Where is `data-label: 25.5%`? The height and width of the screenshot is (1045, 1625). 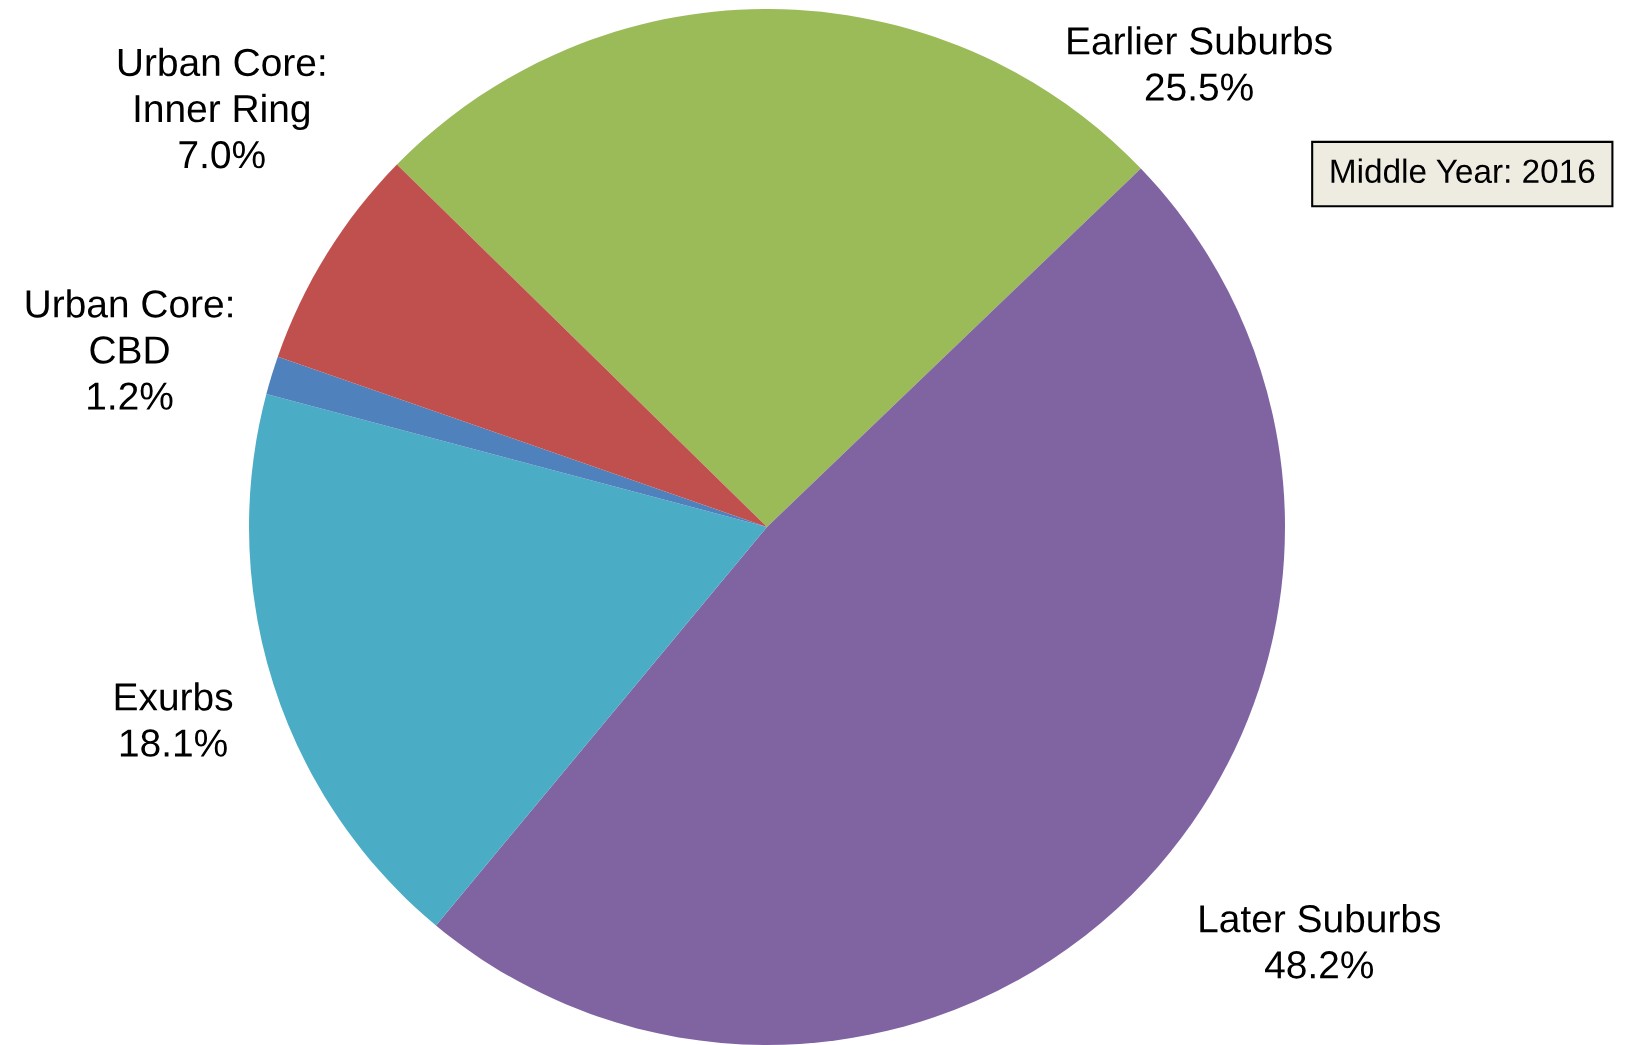 data-label: 25.5% is located at coordinates (1199, 87).